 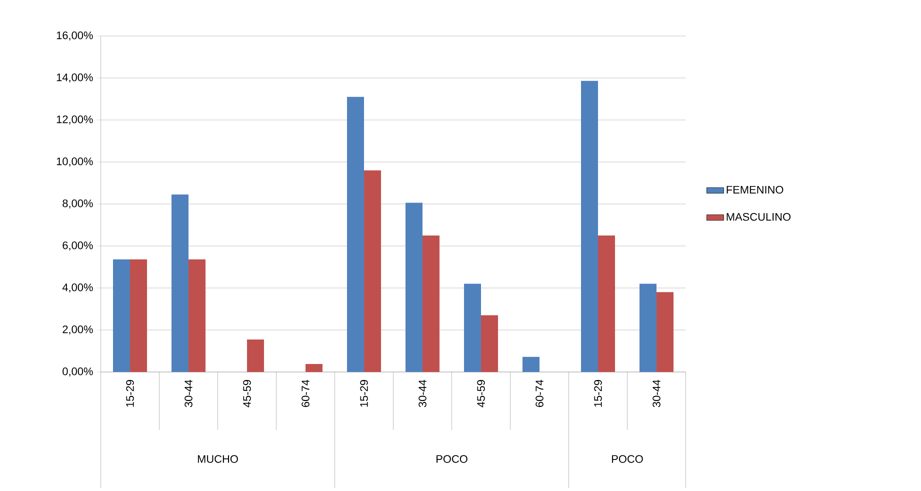 What do you see at coordinates (755, 190) in the screenshot?
I see `legend-label: FEMENINO` at bounding box center [755, 190].